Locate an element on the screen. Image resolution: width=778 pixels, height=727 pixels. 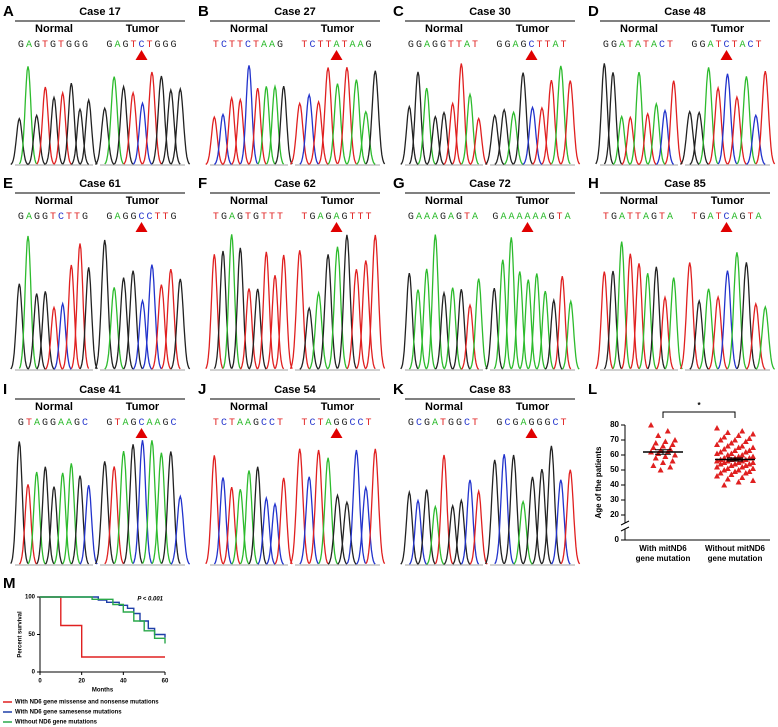
panel-letter: J is located at coordinates (202, 389).